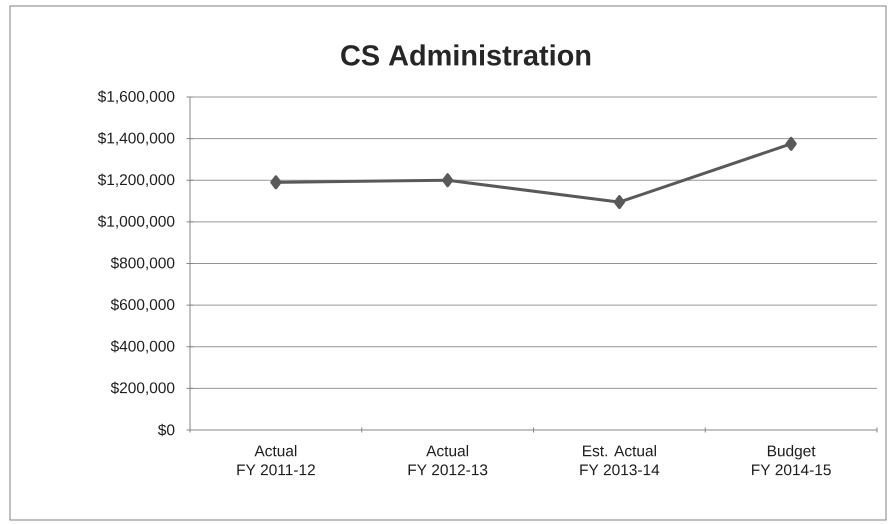 Image resolution: width=888 pixels, height=524 pixels. I want to click on y-tick-label: $200,000, so click(142, 389).